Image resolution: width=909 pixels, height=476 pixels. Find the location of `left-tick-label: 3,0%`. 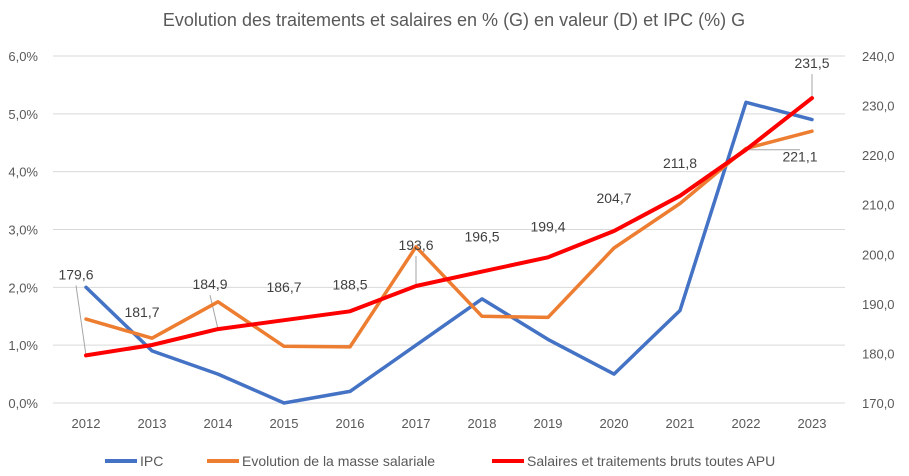

left-tick-label: 3,0% is located at coordinates (23, 230).